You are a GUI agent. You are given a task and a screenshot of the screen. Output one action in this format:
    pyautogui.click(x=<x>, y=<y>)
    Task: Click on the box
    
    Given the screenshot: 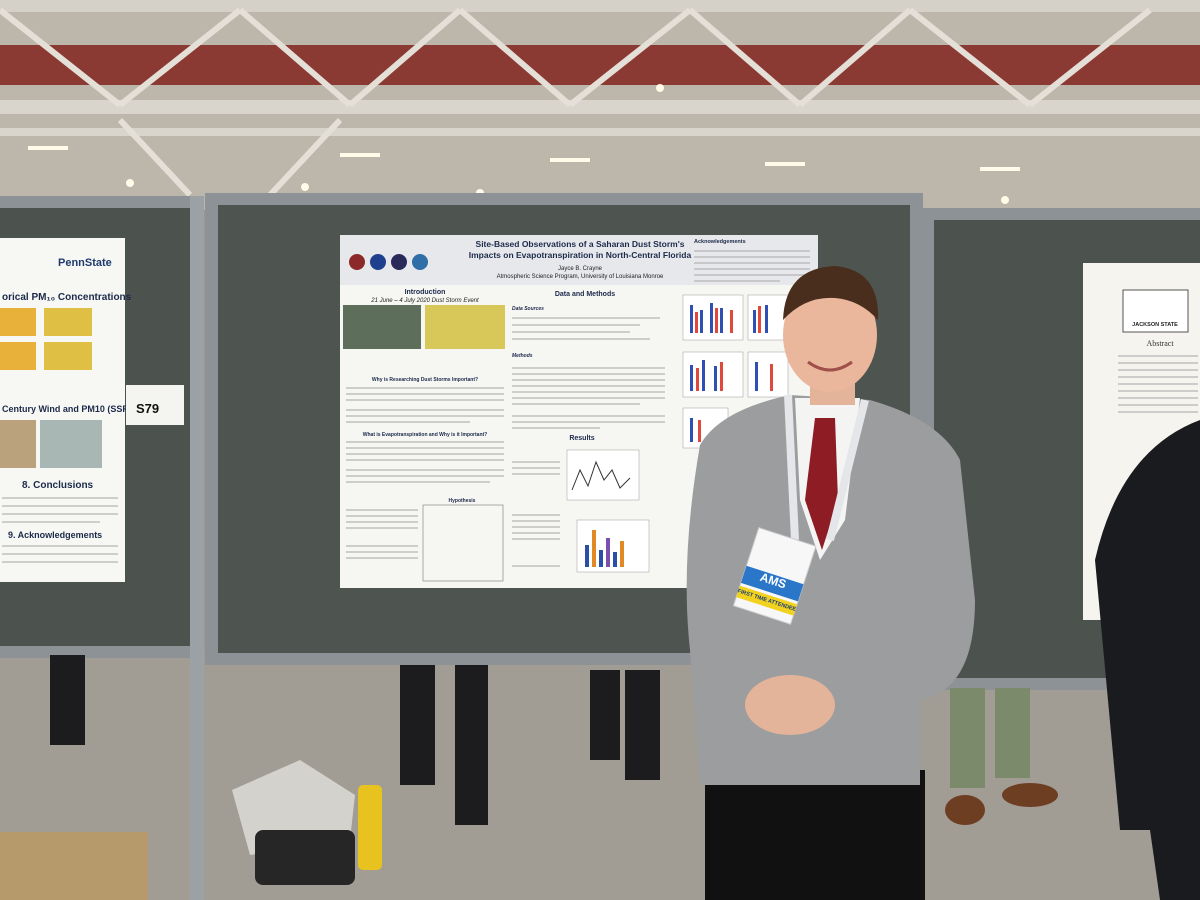 What is the action you would take?
    pyautogui.click(x=74, y=866)
    